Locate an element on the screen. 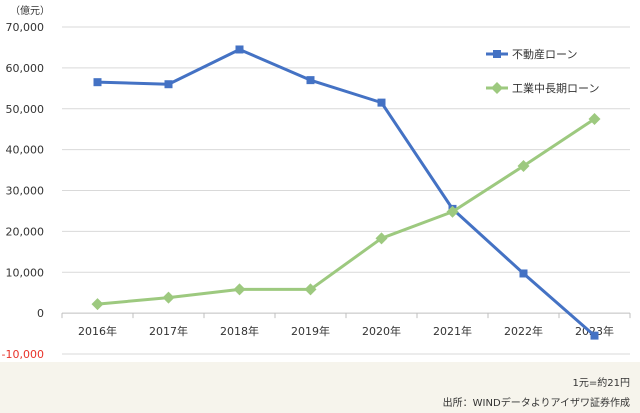 The image size is (640, 413). y-axis-unit-label: （億元） is located at coordinates (30, 10).